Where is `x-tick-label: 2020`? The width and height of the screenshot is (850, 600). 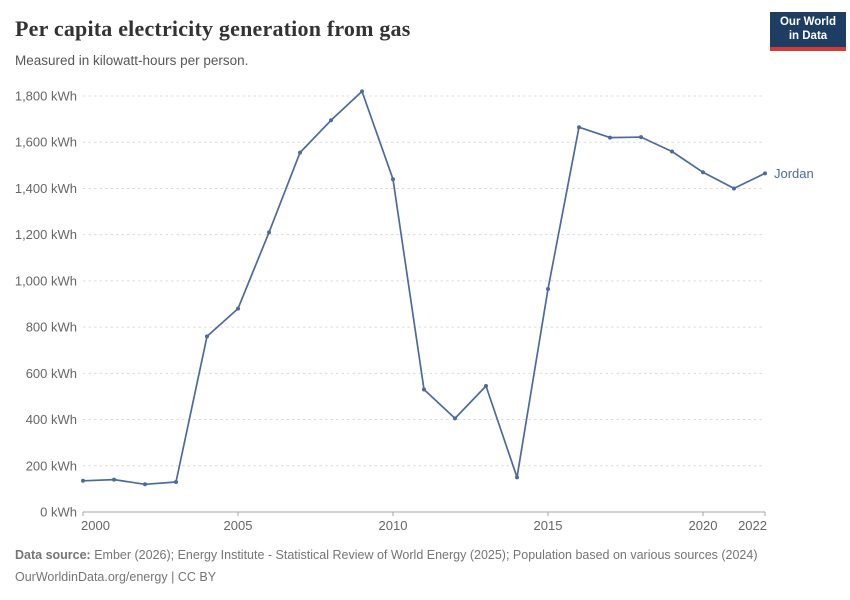 x-tick-label: 2020 is located at coordinates (703, 525).